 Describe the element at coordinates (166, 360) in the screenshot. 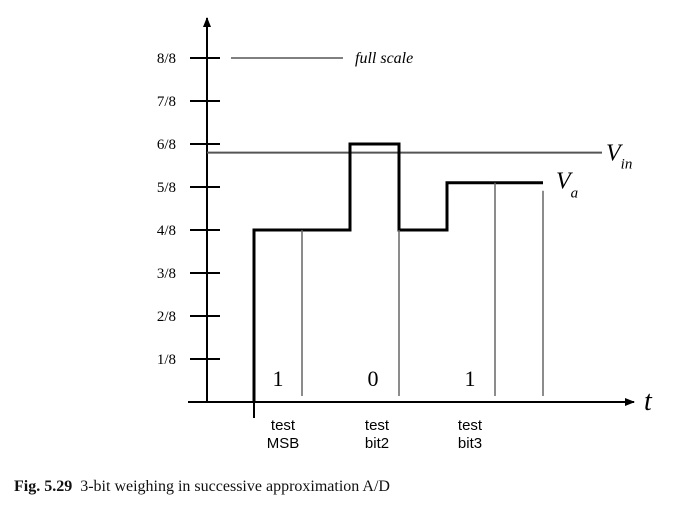

I see `y-tick-label: 1/8` at that location.